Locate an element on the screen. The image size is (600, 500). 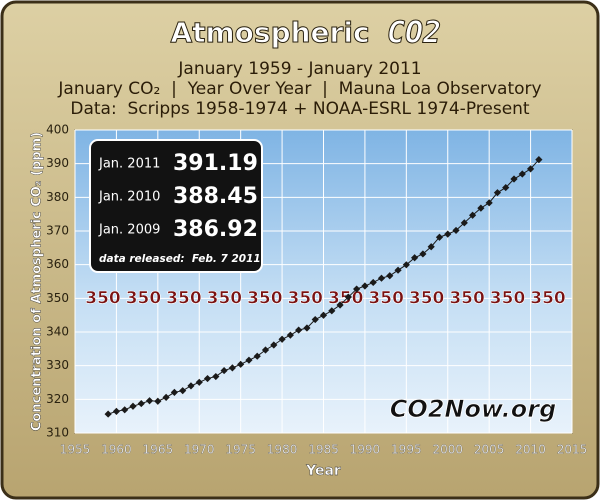
x-tick-label: 2005 is located at coordinates (489, 450).